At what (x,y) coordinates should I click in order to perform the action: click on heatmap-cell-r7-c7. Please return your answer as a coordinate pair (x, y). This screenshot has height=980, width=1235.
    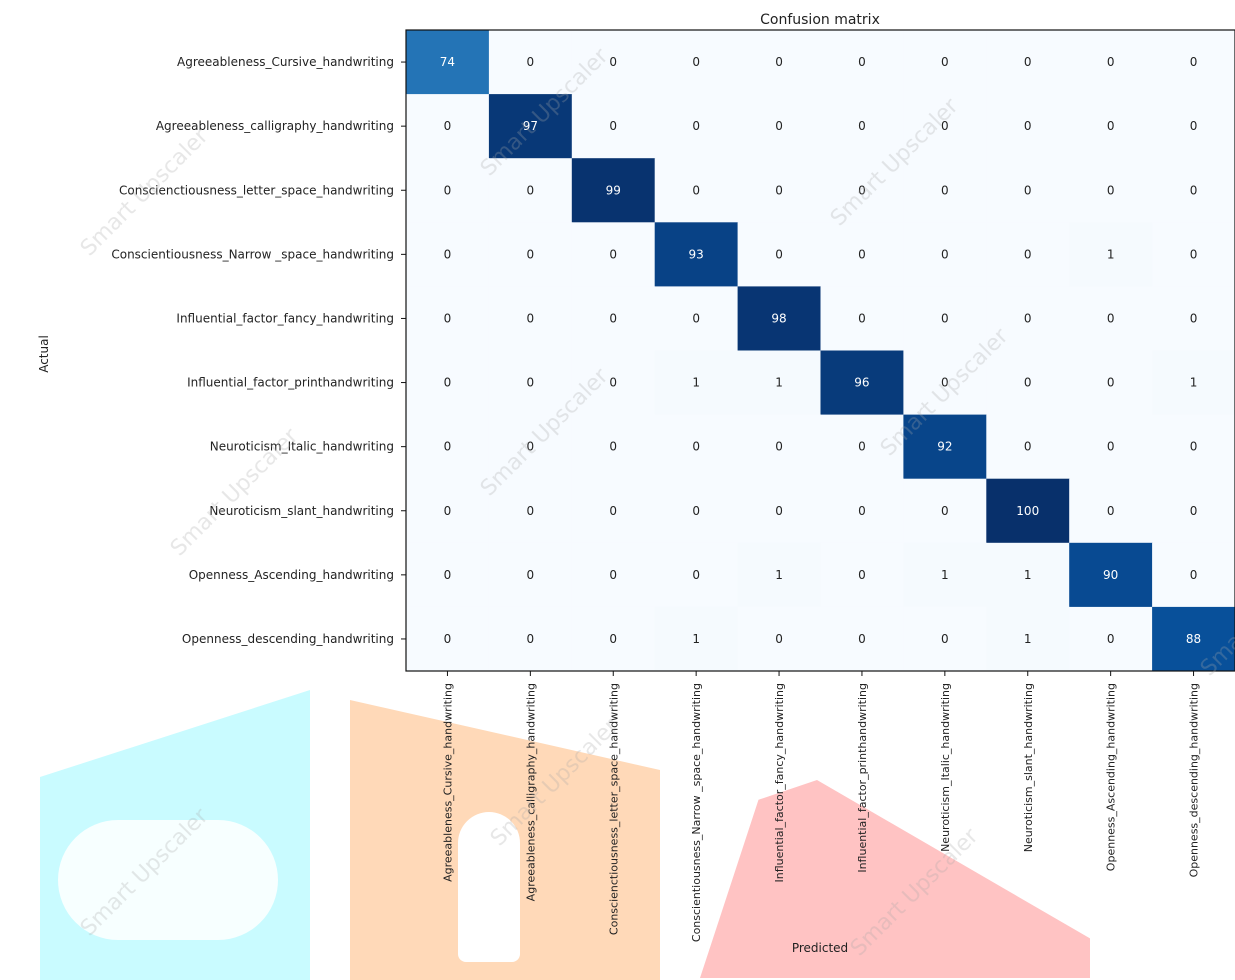
    Looking at the image, I should click on (1028, 511).